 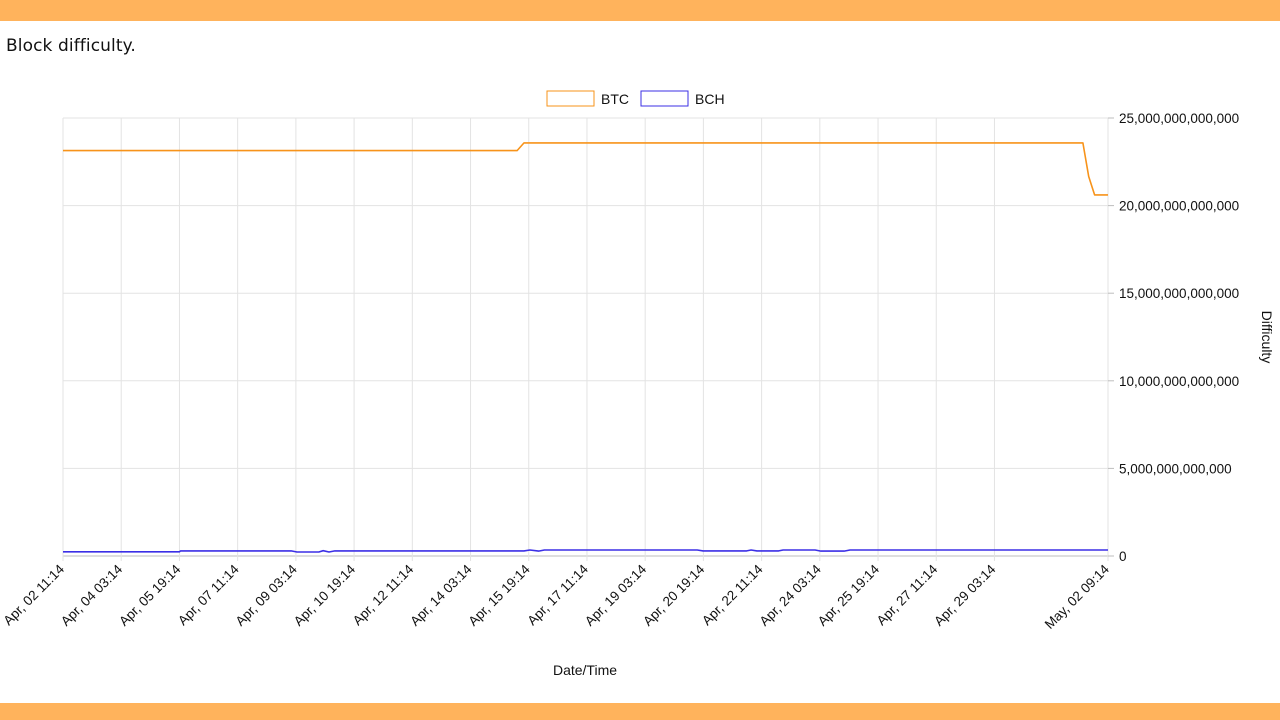 I want to click on x-tick-label: Apr, 10 19:14, so click(x=325, y=595).